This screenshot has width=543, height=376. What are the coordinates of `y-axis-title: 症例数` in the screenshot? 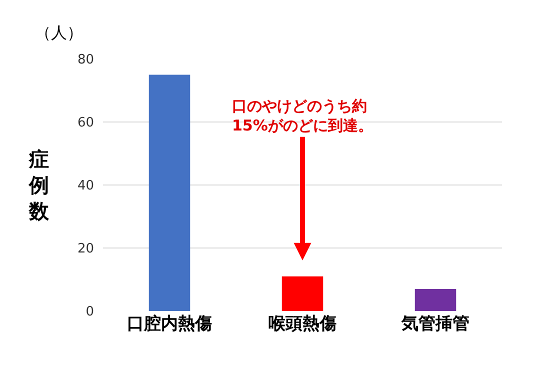 It's located at (39, 185).